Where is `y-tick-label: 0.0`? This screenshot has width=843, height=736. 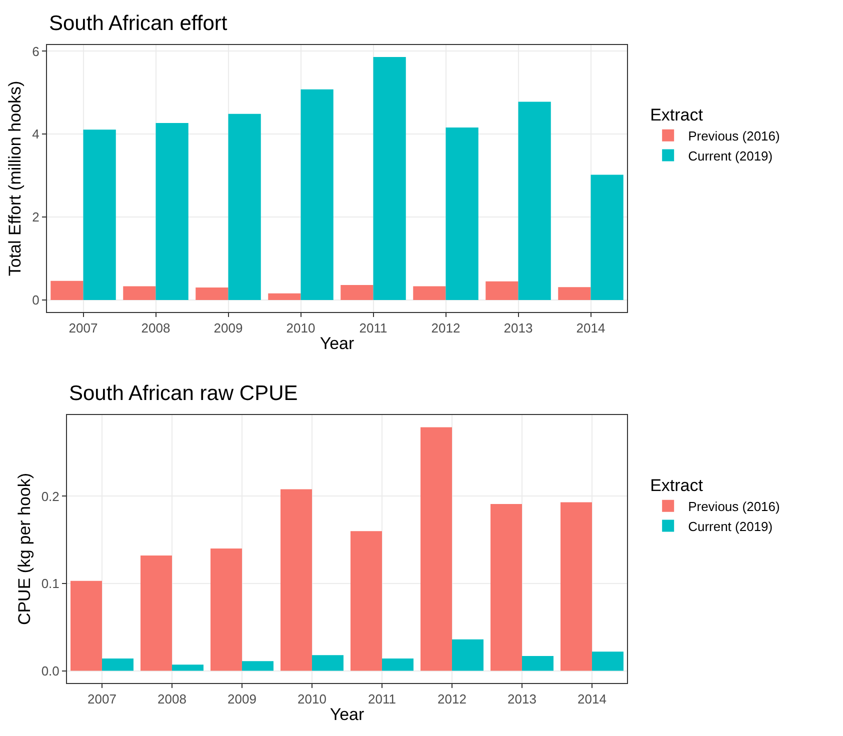 y-tick-label: 0.0 is located at coordinates (50, 670).